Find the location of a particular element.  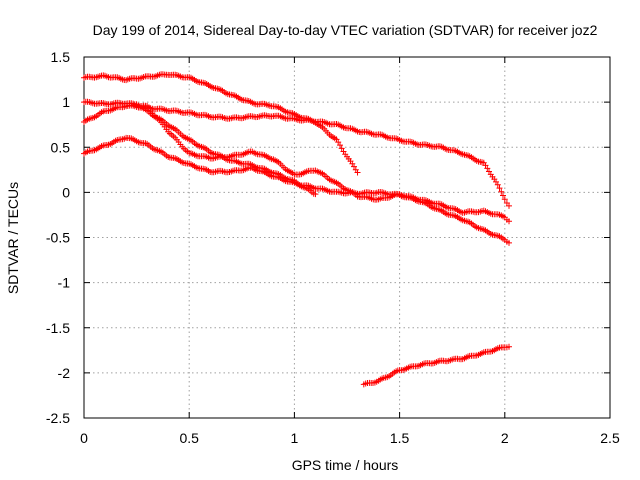

series-sat-e is located at coordinates (226, 149).